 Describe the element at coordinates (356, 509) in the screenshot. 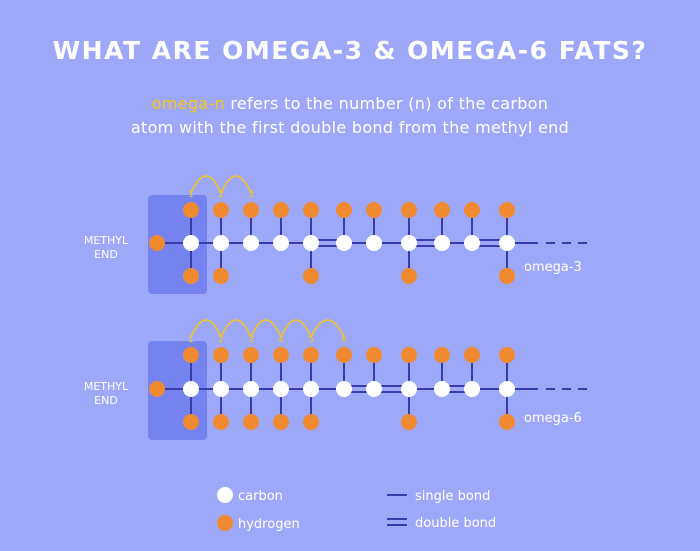

I see `legend: carbon hydrogen single bond double bond` at that location.